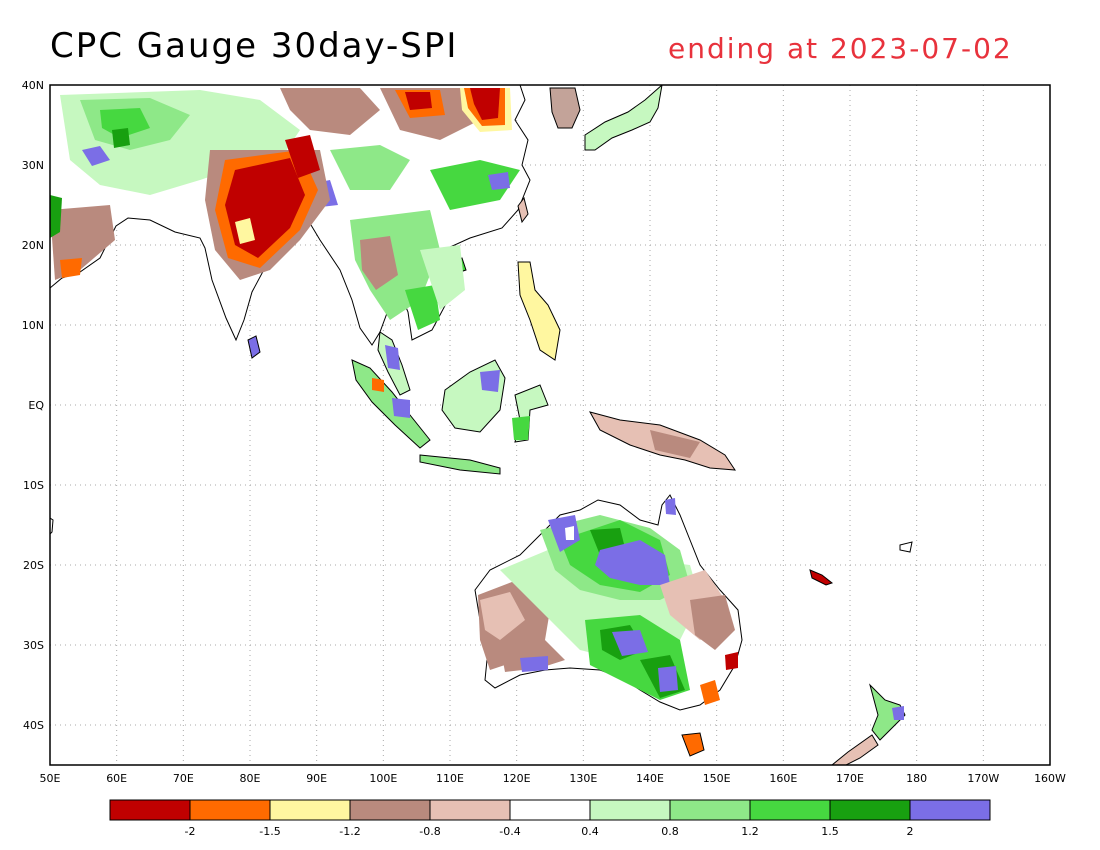 The image size is (1100, 850). I want to click on nz-north-island, so click(887, 712).